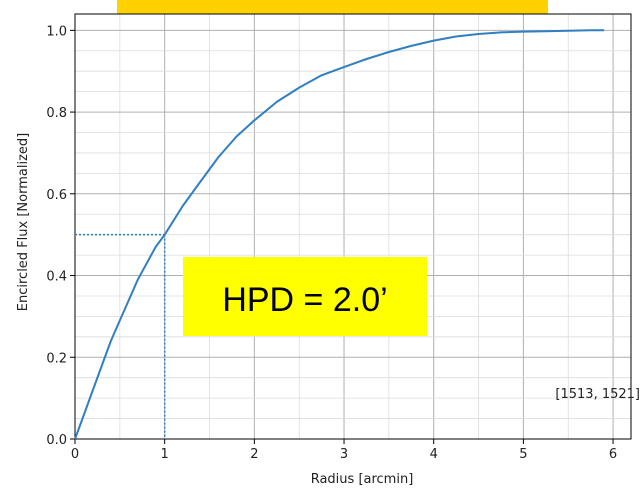 The height and width of the screenshot is (489, 644). Describe the element at coordinates (23, 222) in the screenshot. I see `y-axis-label: Encircled Flux [Normalized]` at that location.